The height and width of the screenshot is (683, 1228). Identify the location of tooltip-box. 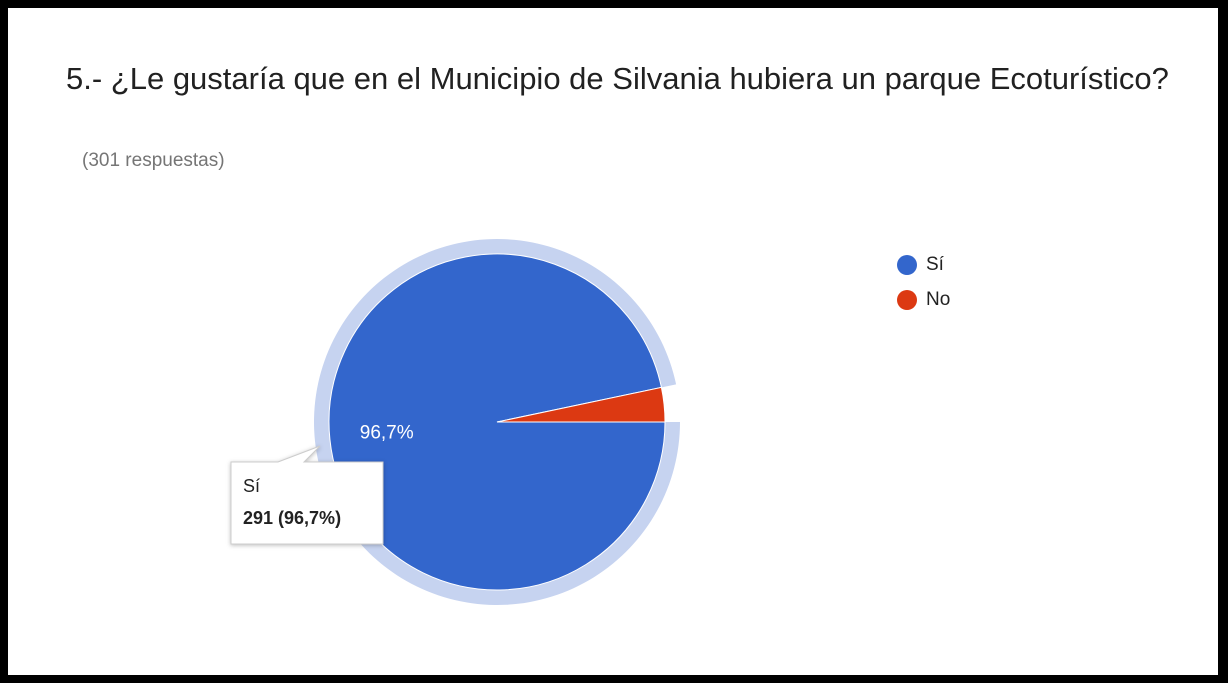
(307, 495).